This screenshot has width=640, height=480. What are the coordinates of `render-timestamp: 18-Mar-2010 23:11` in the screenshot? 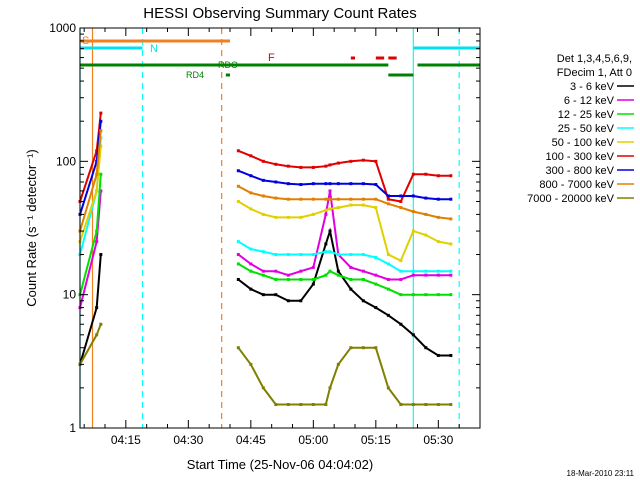 It's located at (600, 473).